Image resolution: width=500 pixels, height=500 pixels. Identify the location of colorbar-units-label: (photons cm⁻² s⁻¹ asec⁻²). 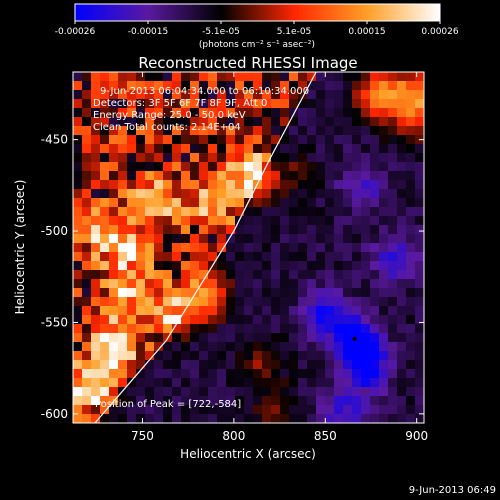
(257, 45).